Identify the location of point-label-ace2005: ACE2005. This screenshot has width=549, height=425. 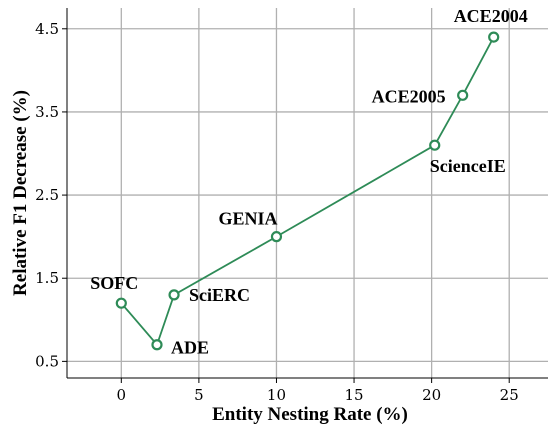
(409, 96).